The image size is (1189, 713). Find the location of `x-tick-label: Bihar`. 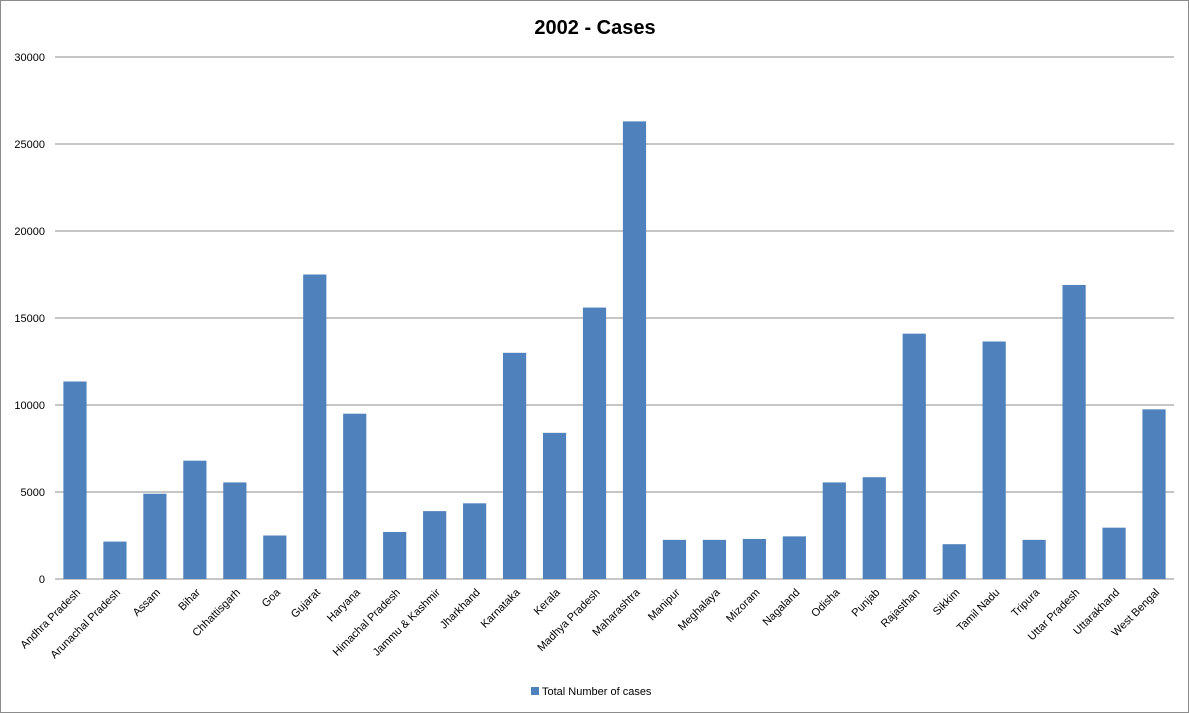

x-tick-label: Bihar is located at coordinates (189, 599).